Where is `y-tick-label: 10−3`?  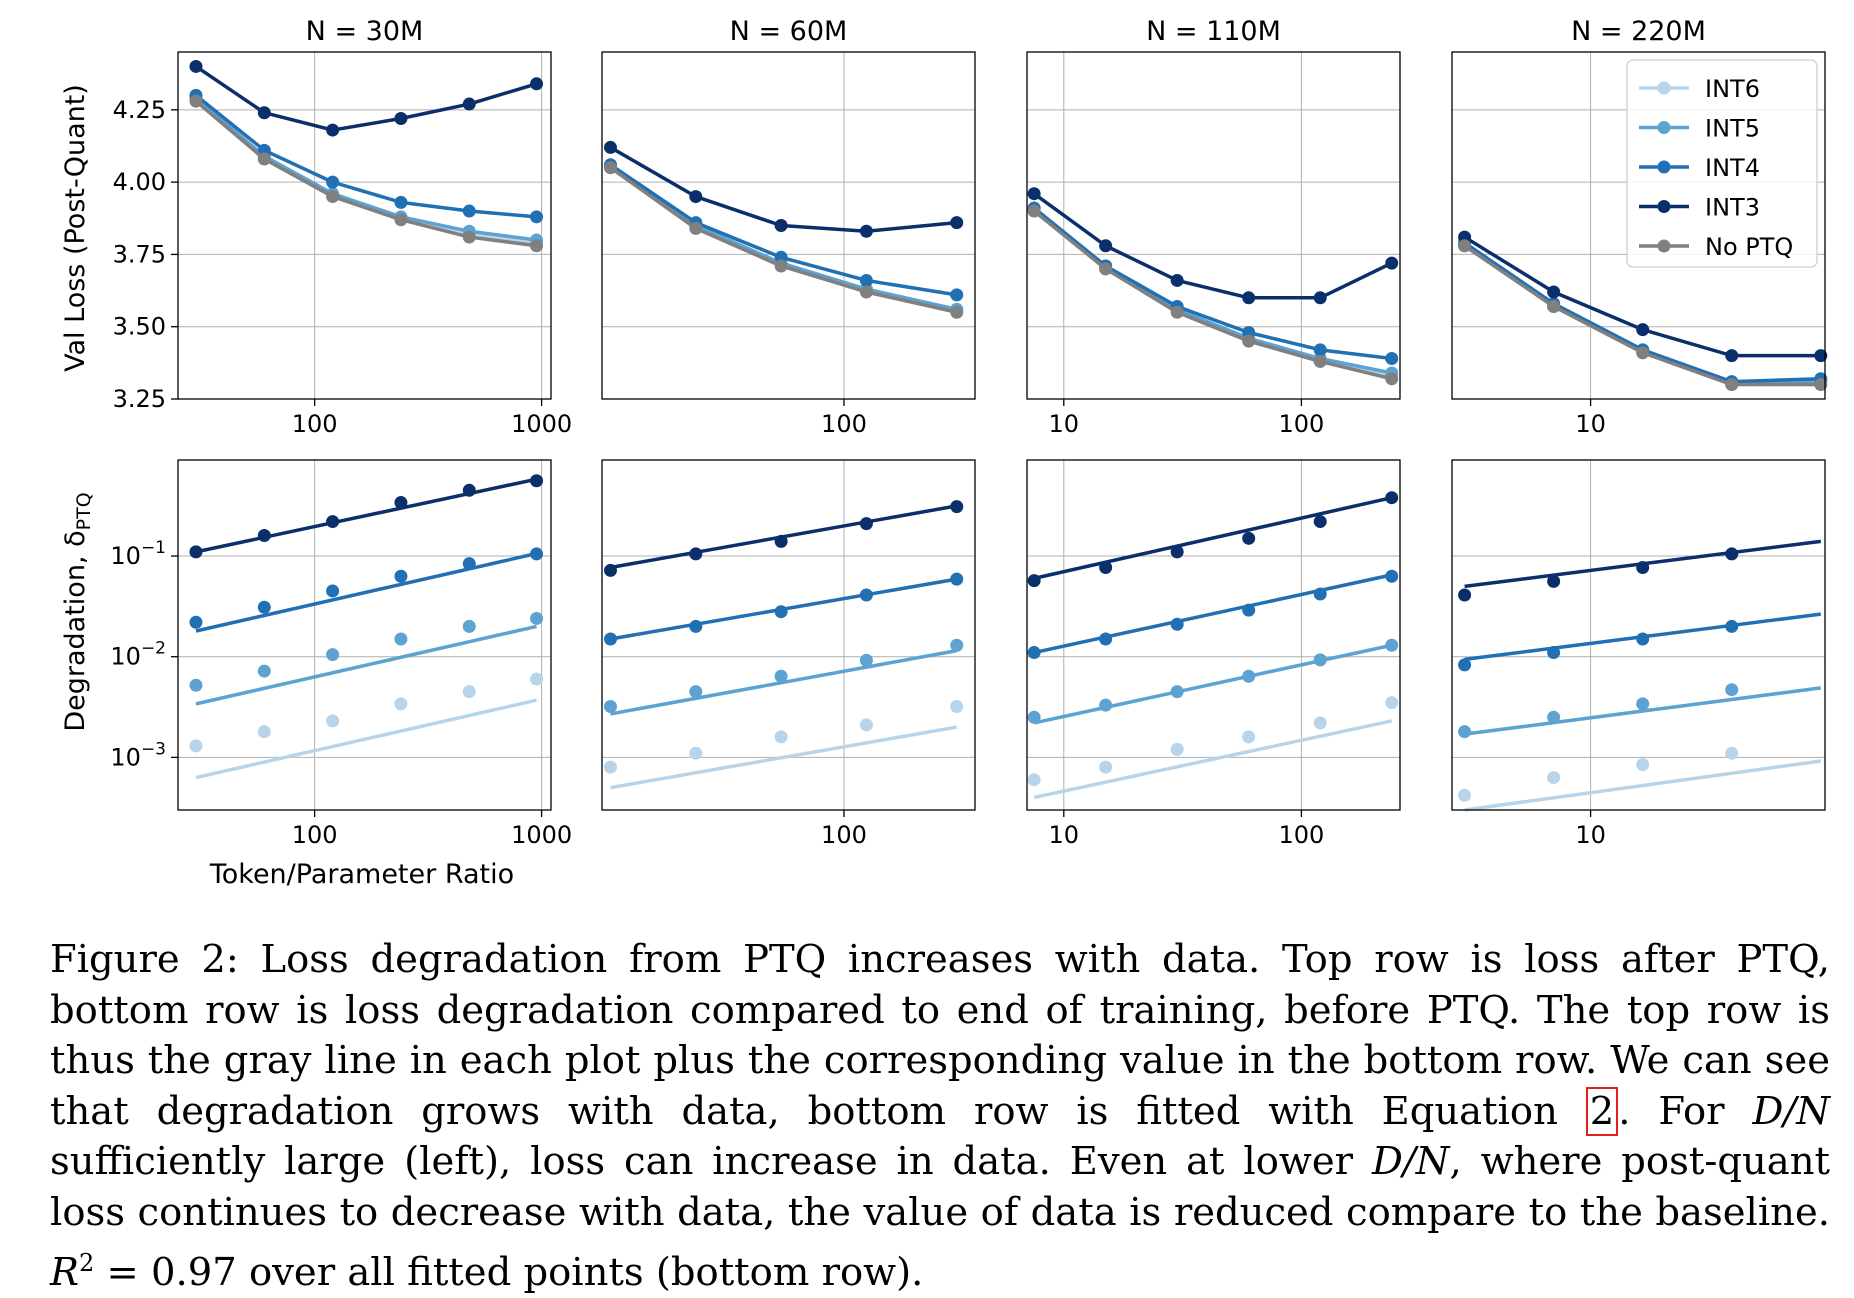
y-tick-label: 10−3 is located at coordinates (138, 755).